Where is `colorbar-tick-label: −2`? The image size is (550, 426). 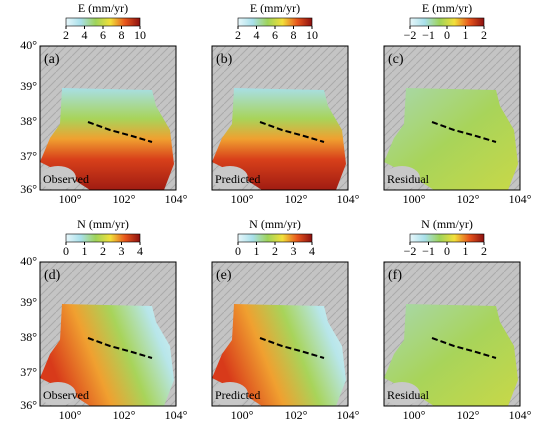 colorbar-tick-label: −2 is located at coordinates (410, 251).